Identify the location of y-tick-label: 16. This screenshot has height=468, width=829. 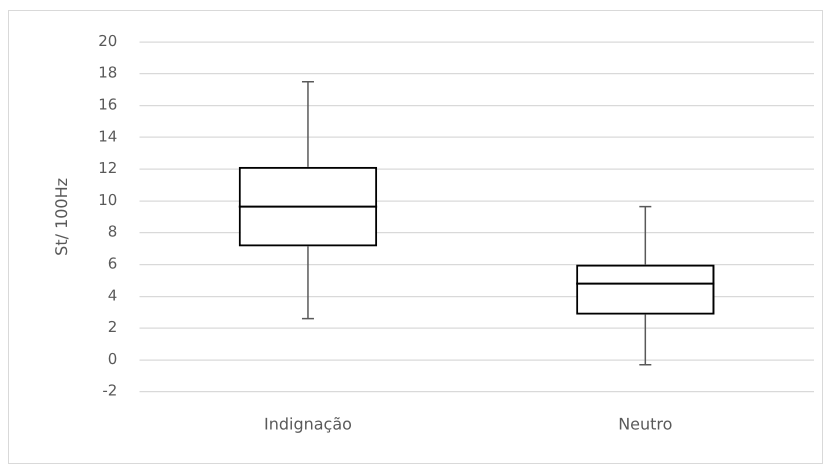
(108, 104).